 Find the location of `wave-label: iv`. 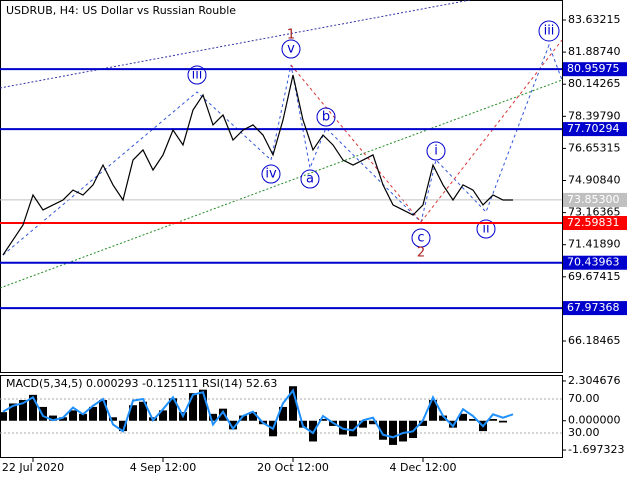

wave-label: iv is located at coordinates (271, 174).